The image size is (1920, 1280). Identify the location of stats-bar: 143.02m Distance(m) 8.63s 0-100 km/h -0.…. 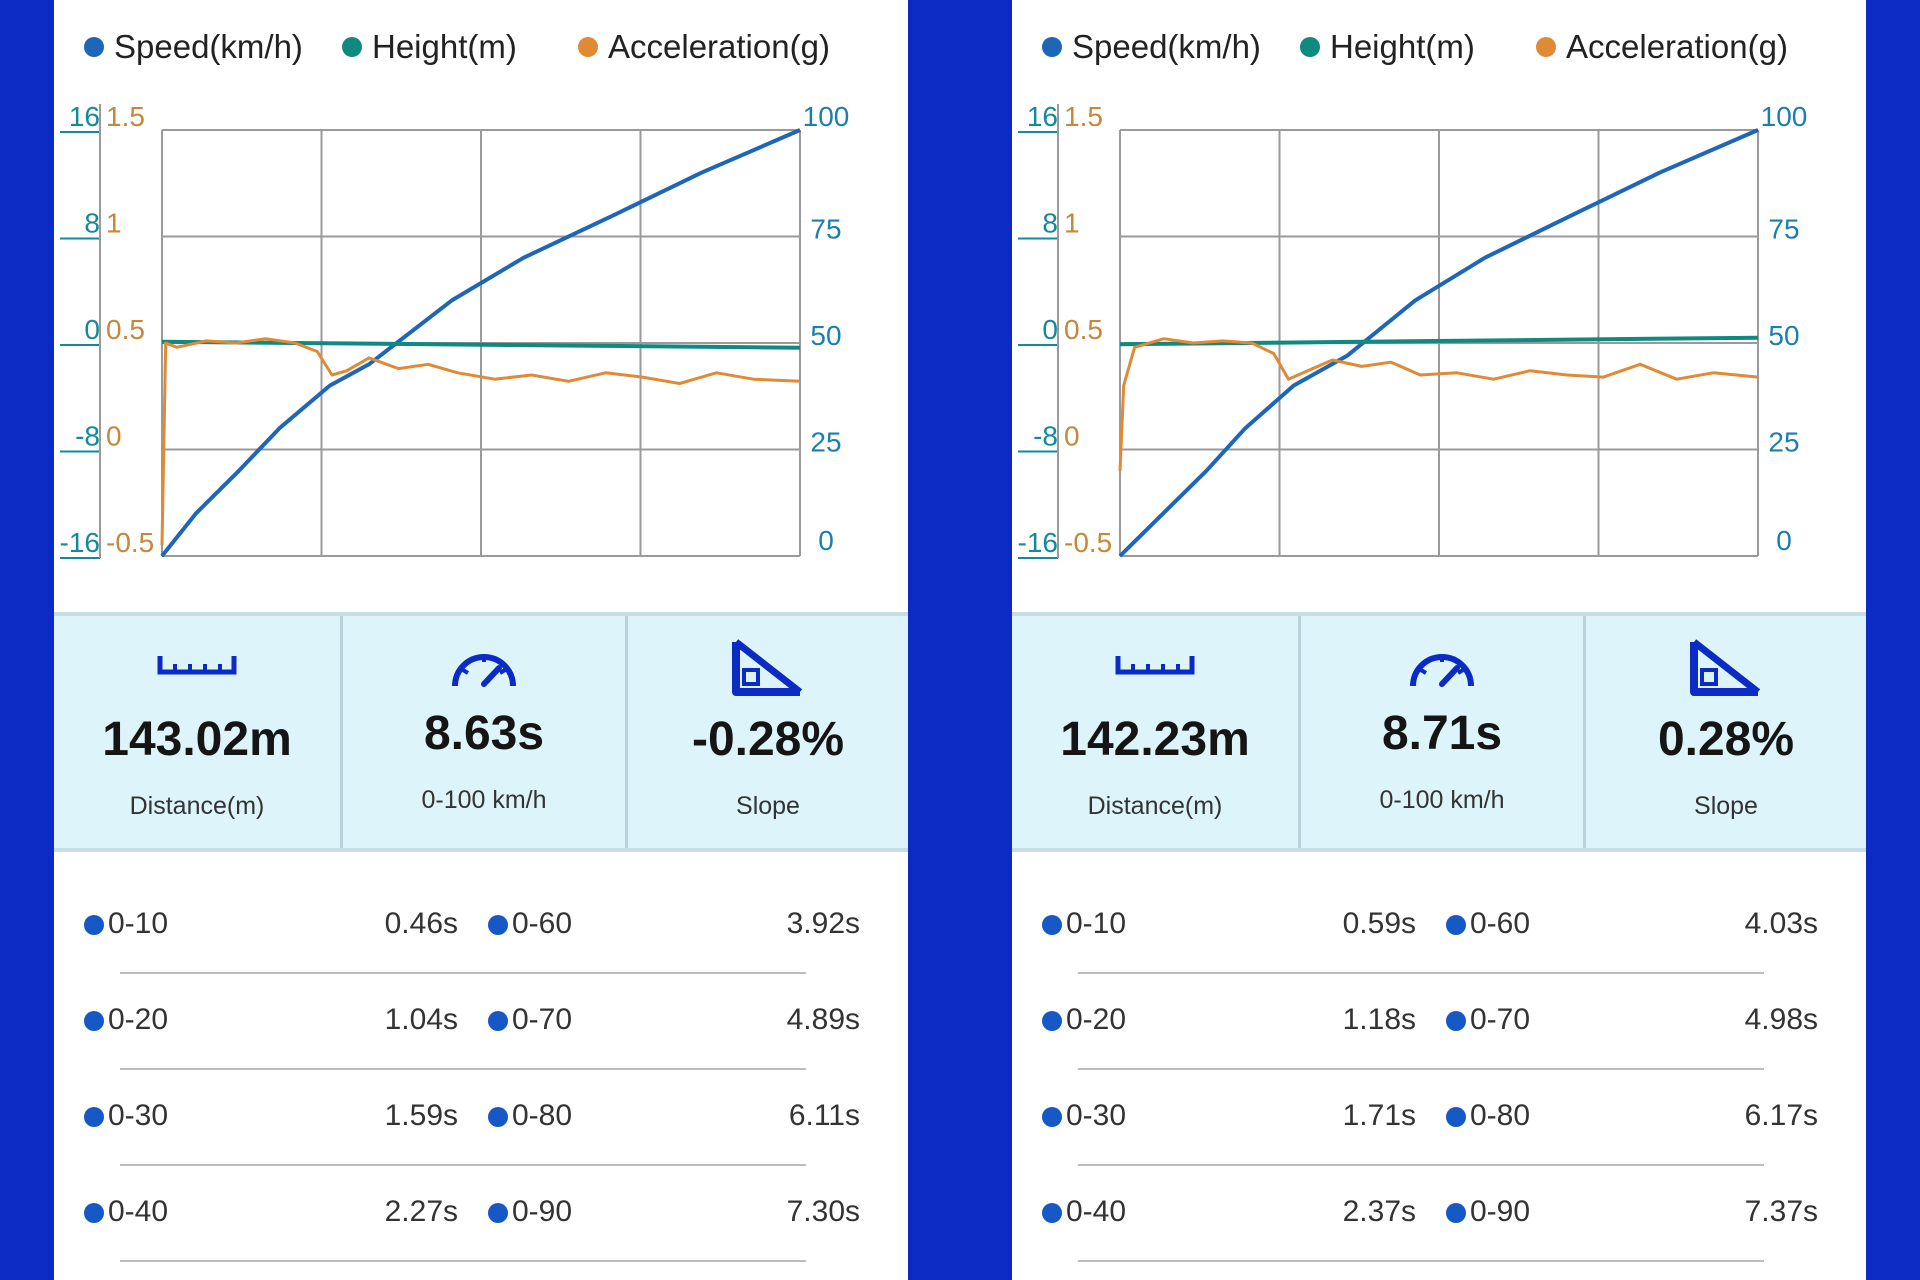
(481, 732).